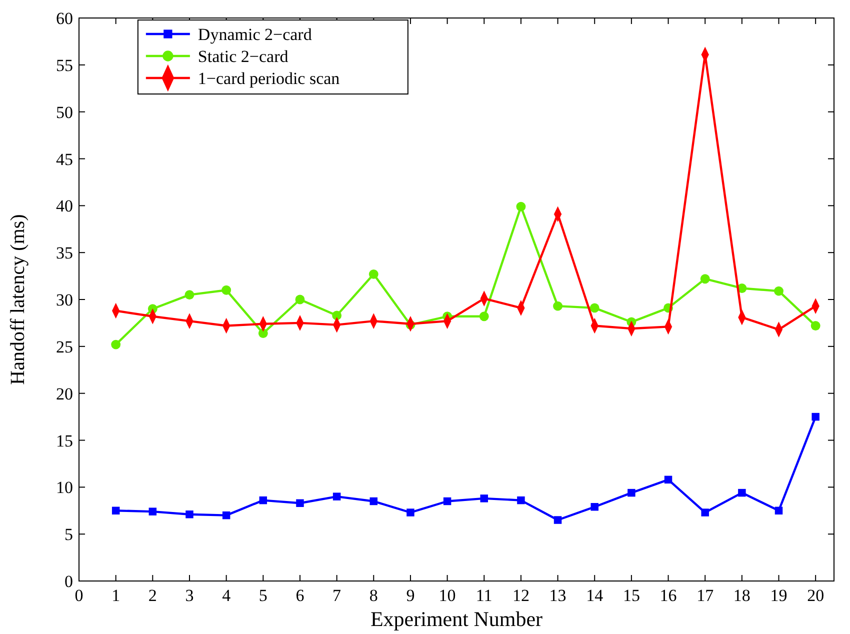 This screenshot has width=850, height=634. Describe the element at coordinates (68, 581) in the screenshot. I see `y-tick-label: 0` at that location.